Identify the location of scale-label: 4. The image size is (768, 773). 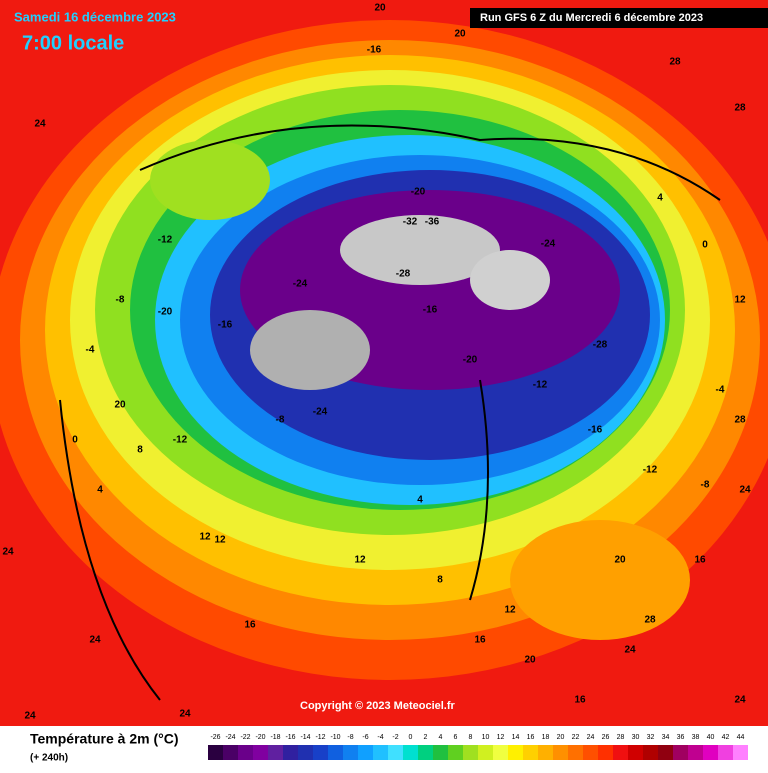
(441, 737).